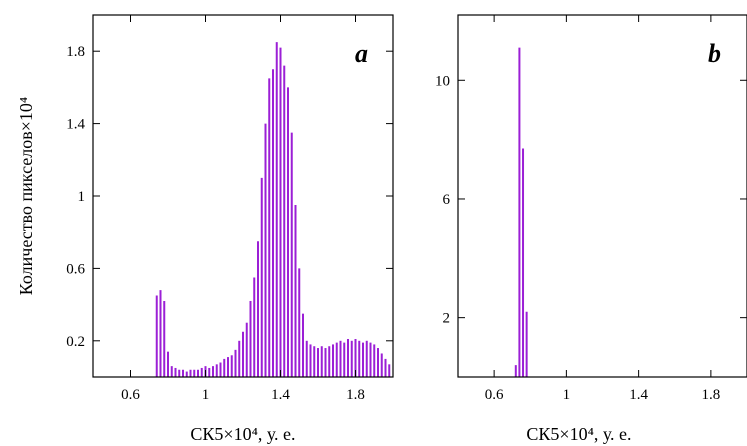 The image size is (747, 446). Describe the element at coordinates (75, 269) in the screenshot. I see `y-tick-label: 0.6` at that location.